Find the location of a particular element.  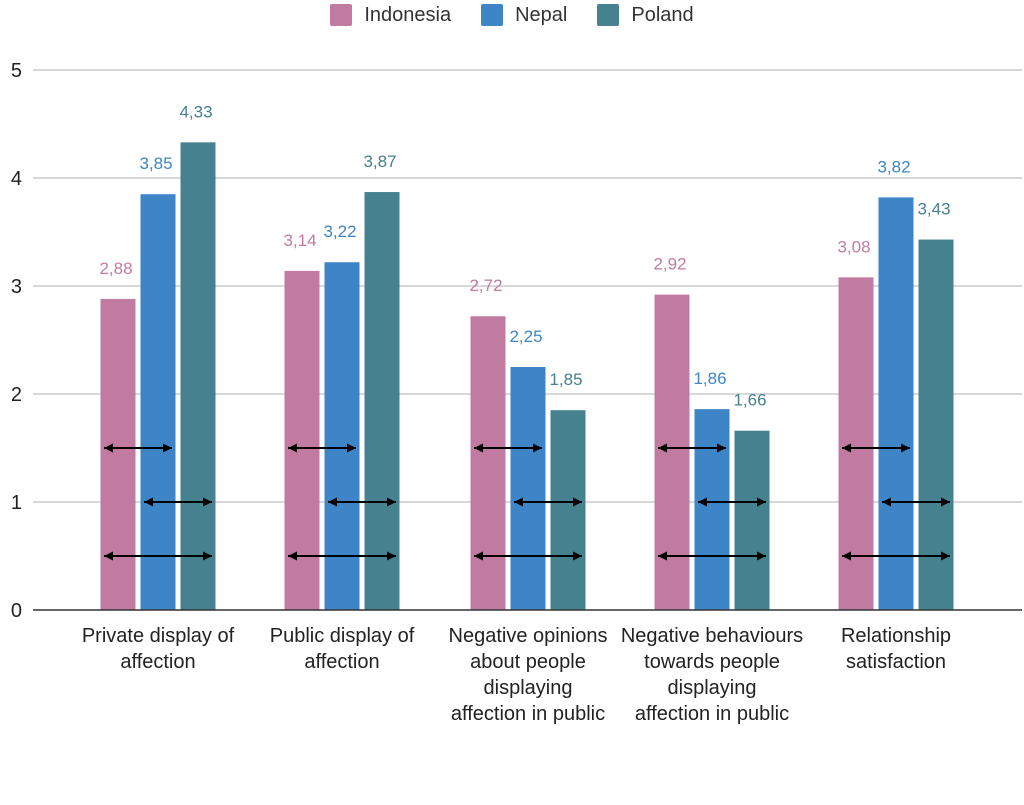

data-label: 3,08 is located at coordinates (853, 246).